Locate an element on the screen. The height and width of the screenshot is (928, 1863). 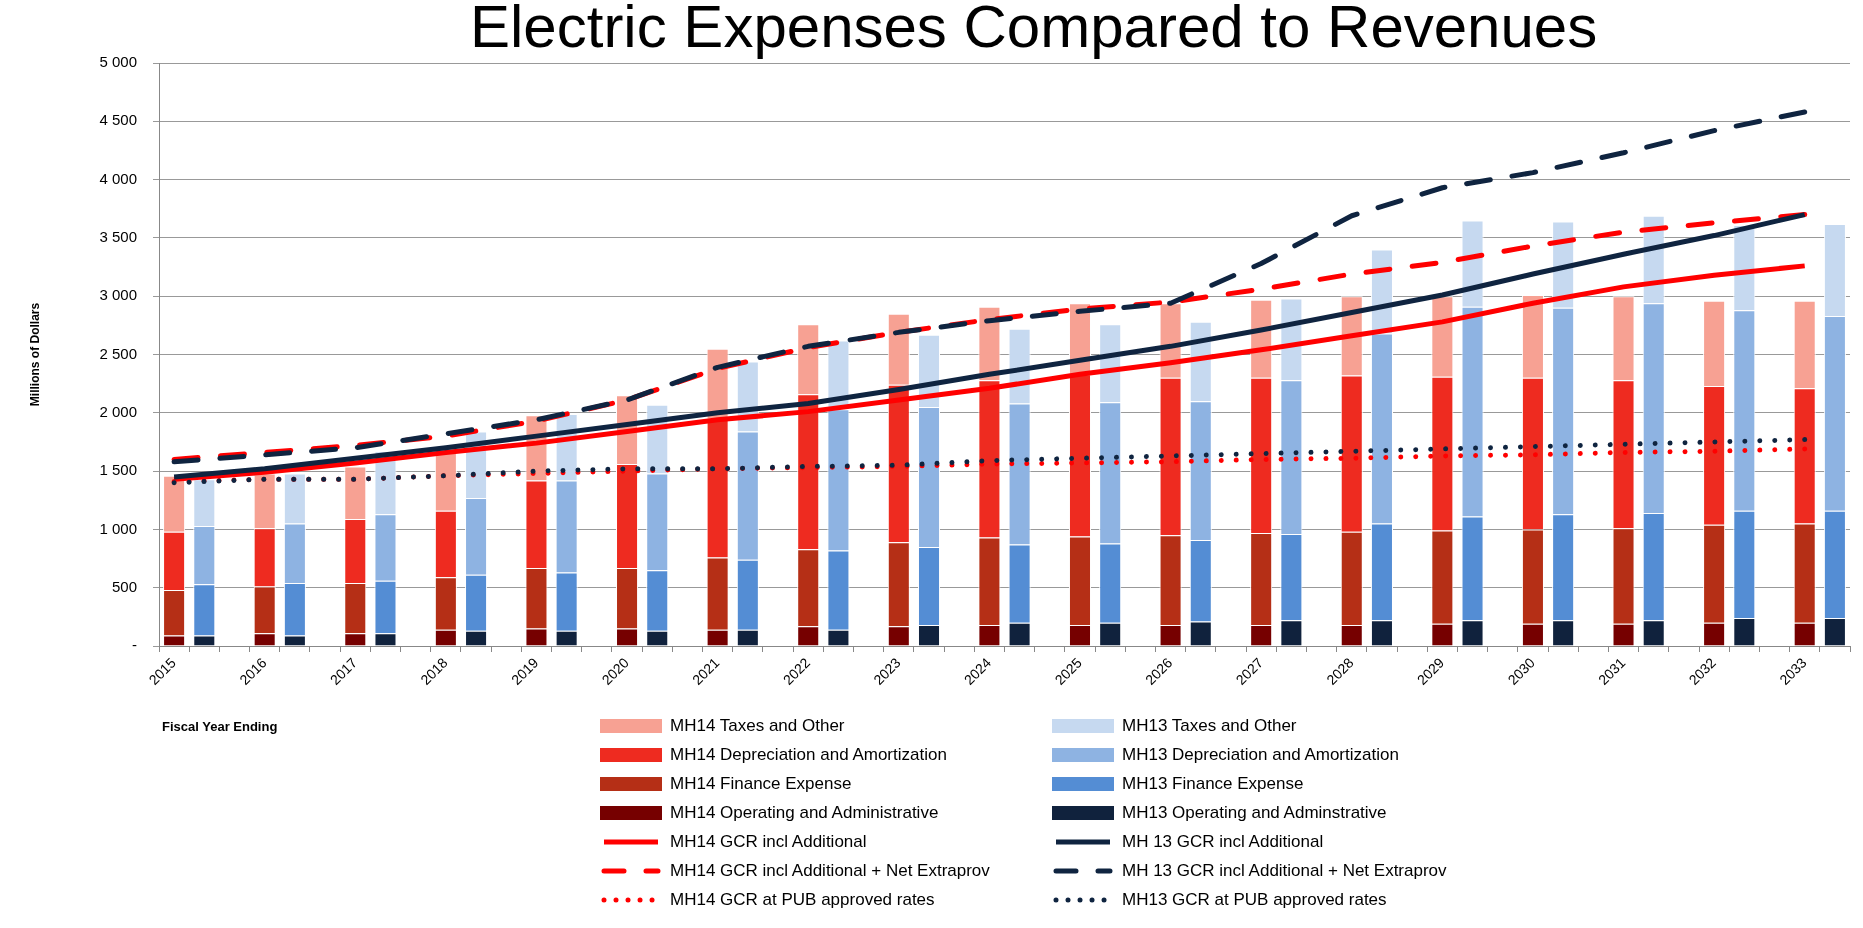
legend-label: MH13 Taxes and Other is located at coordinates (1209, 725).